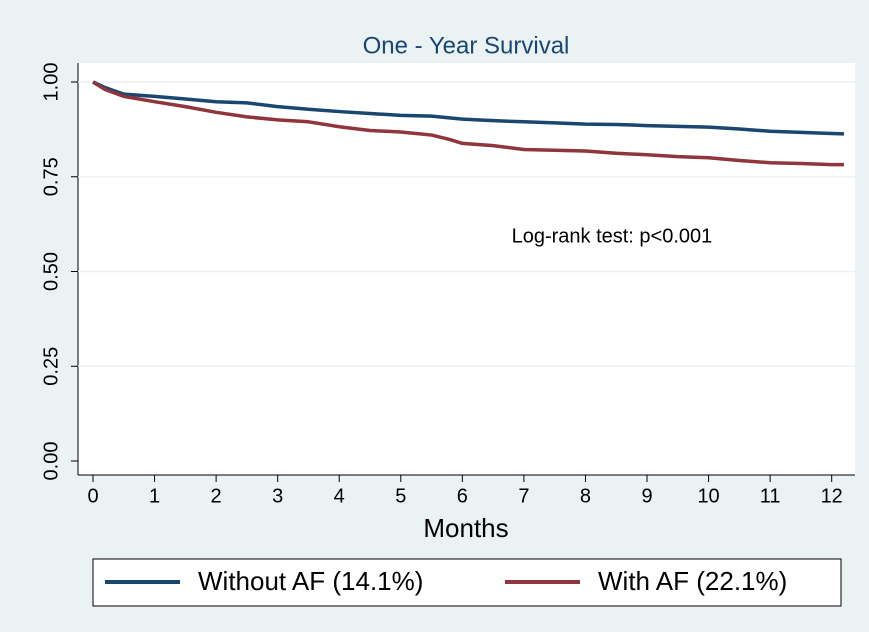  I want to click on x-tick-label: 1, so click(154, 496).